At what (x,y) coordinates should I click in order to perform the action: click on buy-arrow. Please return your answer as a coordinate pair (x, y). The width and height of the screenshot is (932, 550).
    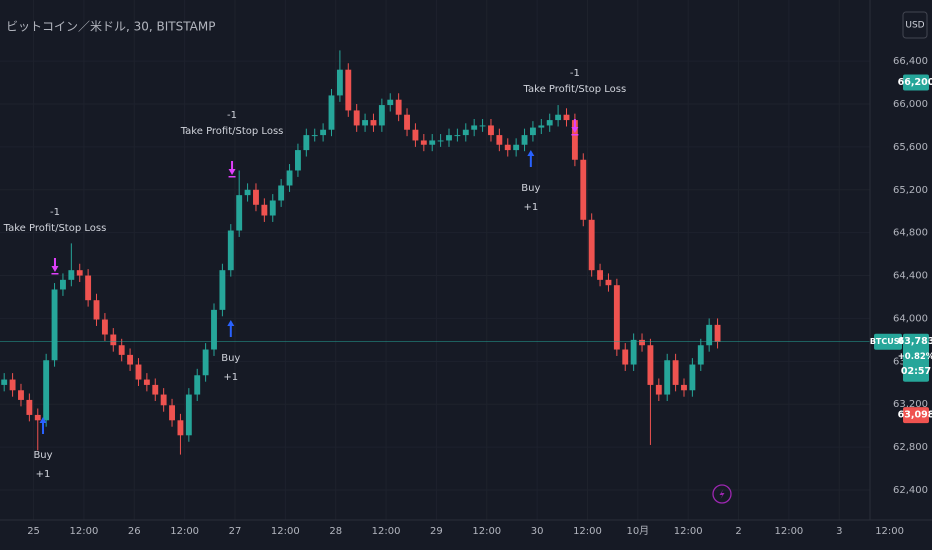
    Looking at the image, I should click on (531, 158).